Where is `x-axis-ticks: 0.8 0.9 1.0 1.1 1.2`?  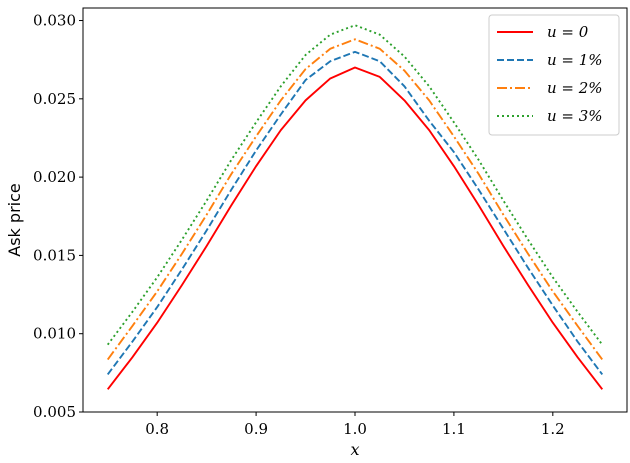
x-axis-ticks: 0.8 0.9 1.0 1.1 1.2 is located at coordinates (355, 425).